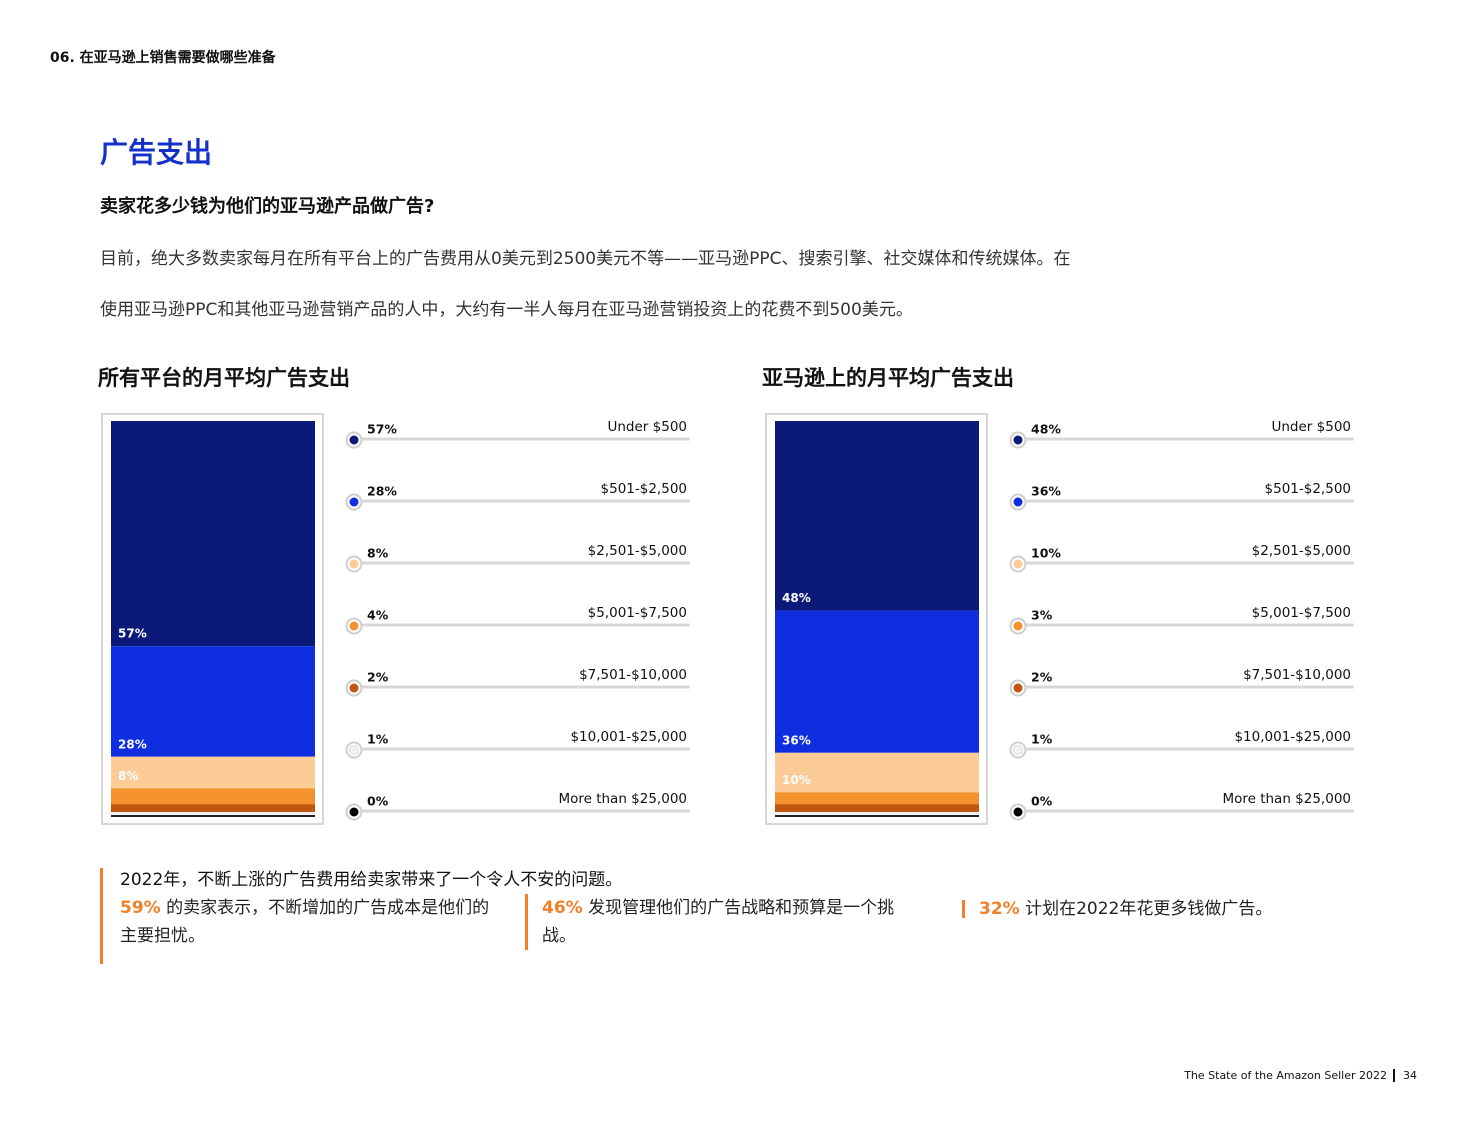 This screenshot has width=1467, height=1133. What do you see at coordinates (1046, 491) in the screenshot?
I see `legend-percent: 36%` at bounding box center [1046, 491].